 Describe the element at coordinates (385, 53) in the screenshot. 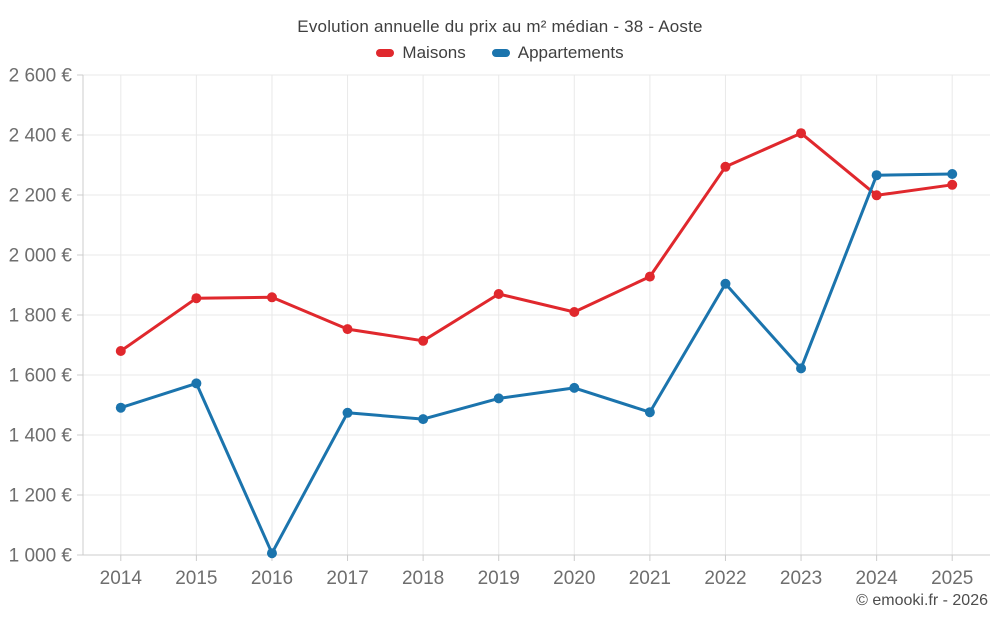

I see `legend-swatch-maisons-icon` at that location.